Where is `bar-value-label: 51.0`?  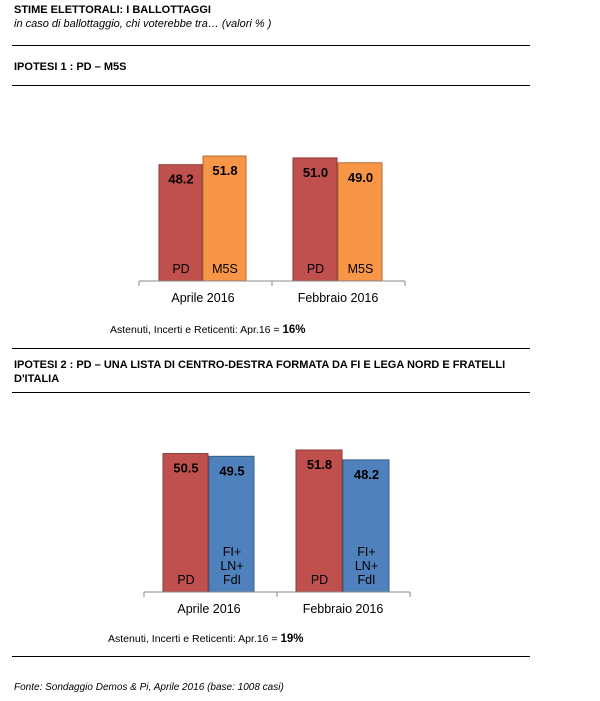
bar-value-label: 51.0 is located at coordinates (315, 172).